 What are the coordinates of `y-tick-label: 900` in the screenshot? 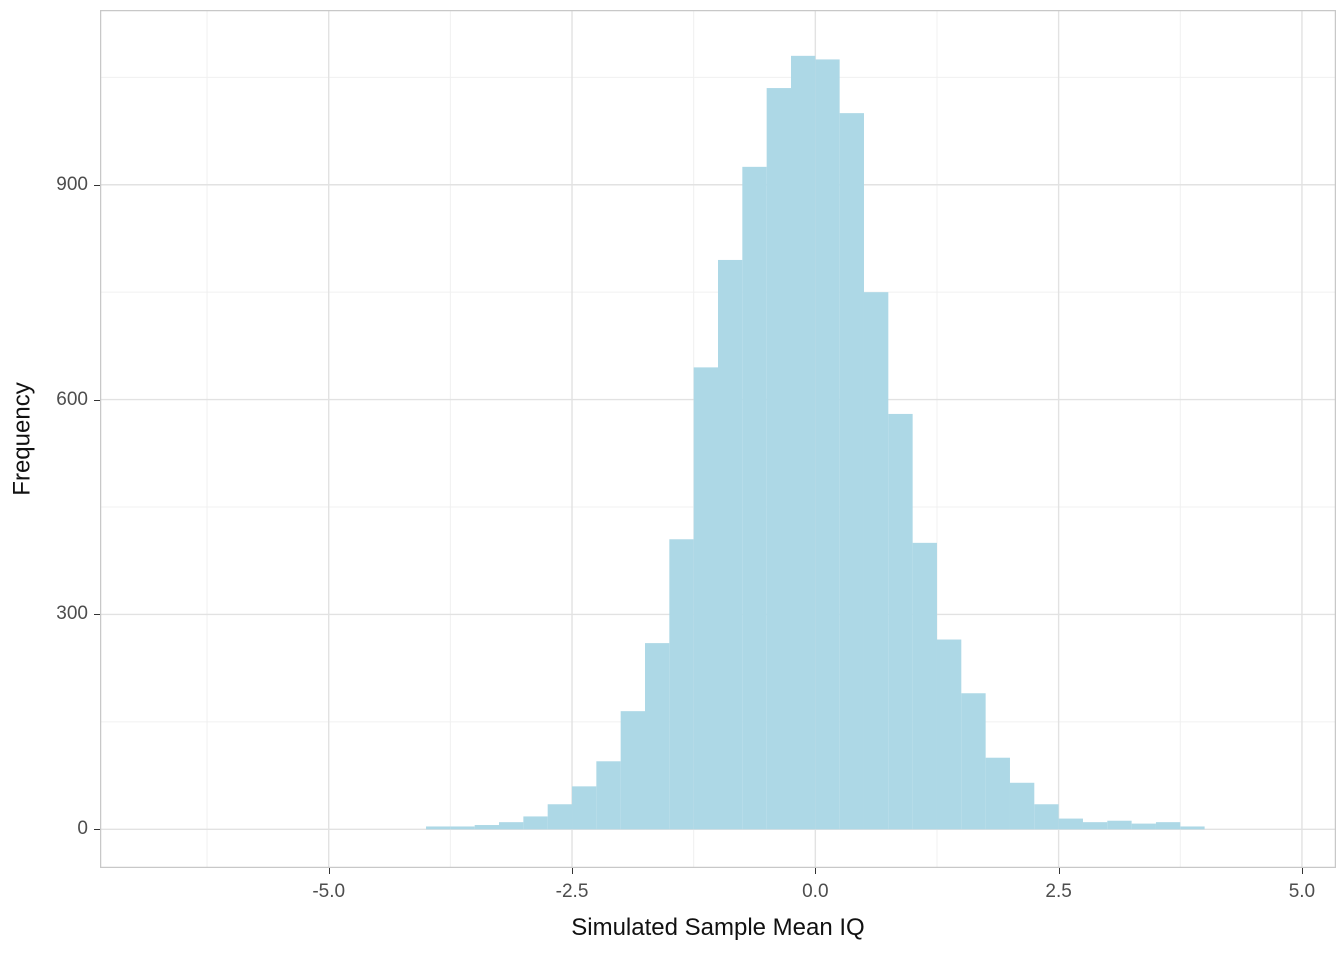 It's located at (72, 184).